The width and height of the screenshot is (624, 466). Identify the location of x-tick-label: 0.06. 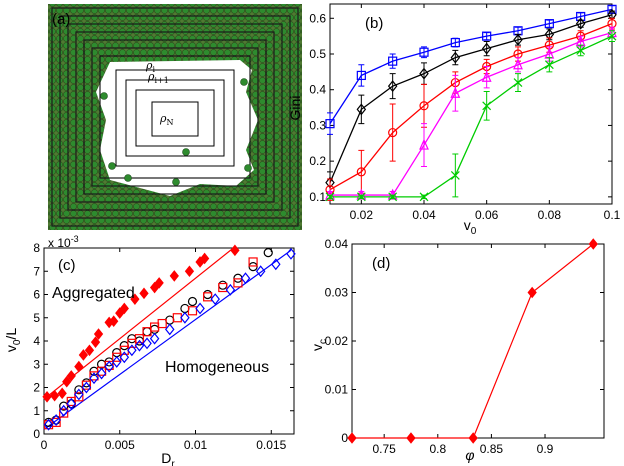
(487, 215).